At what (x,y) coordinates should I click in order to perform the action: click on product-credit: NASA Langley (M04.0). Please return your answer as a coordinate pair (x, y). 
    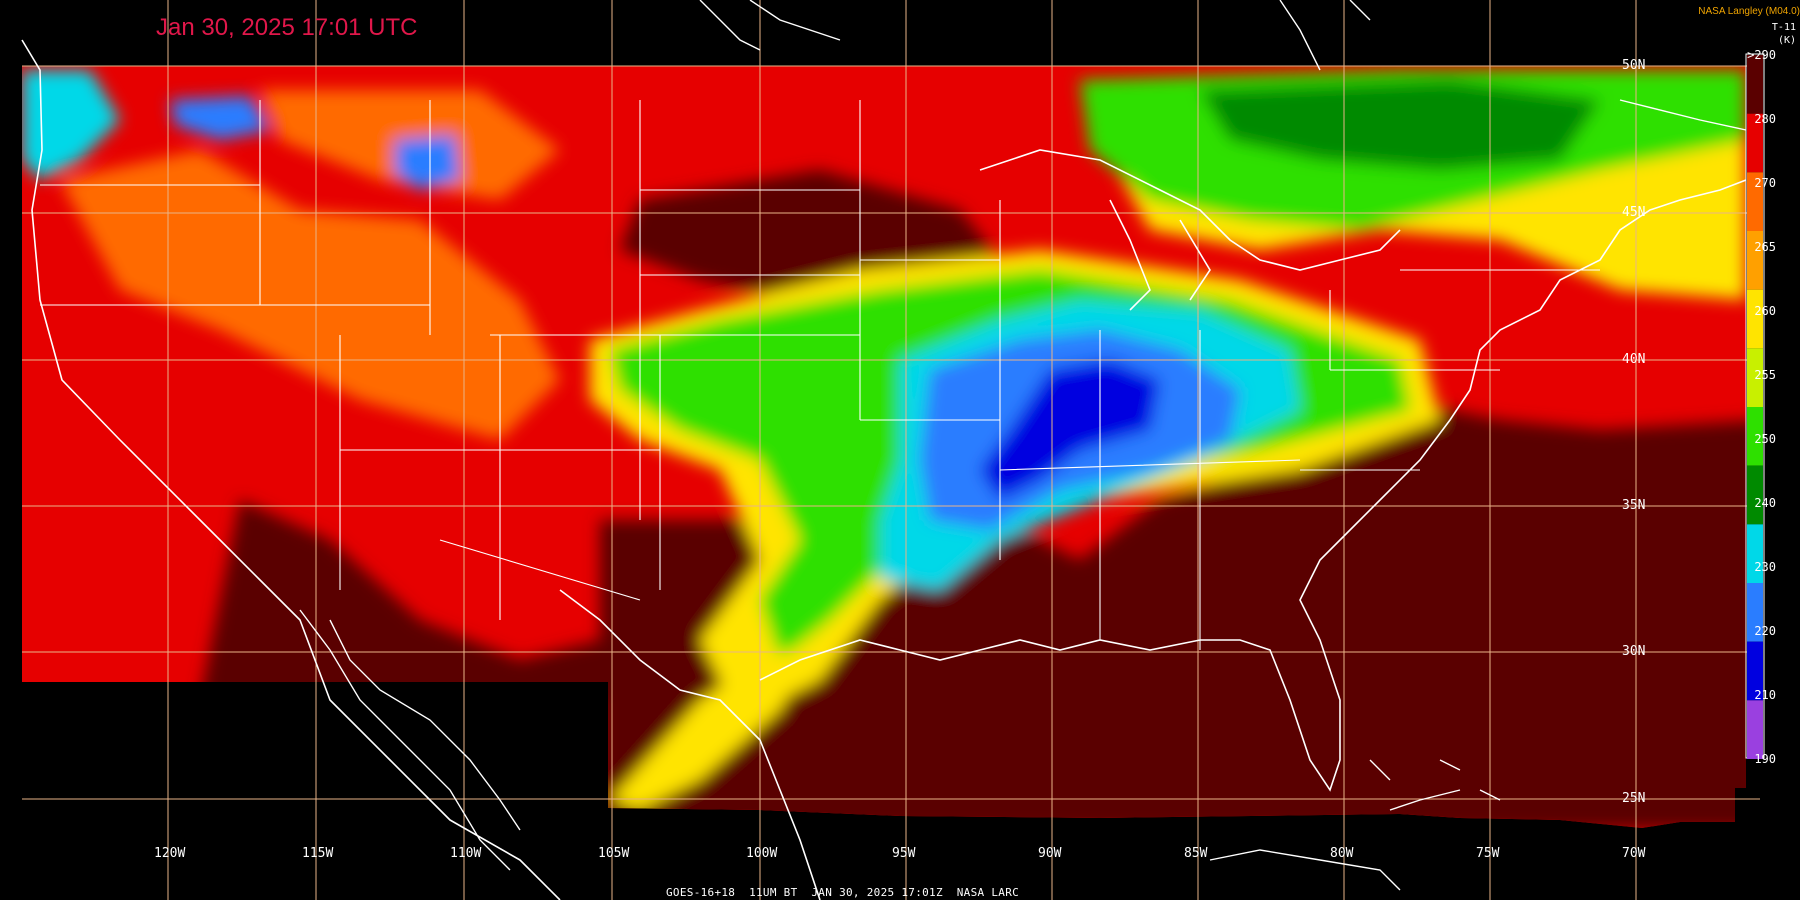
    Looking at the image, I should click on (1749, 11).